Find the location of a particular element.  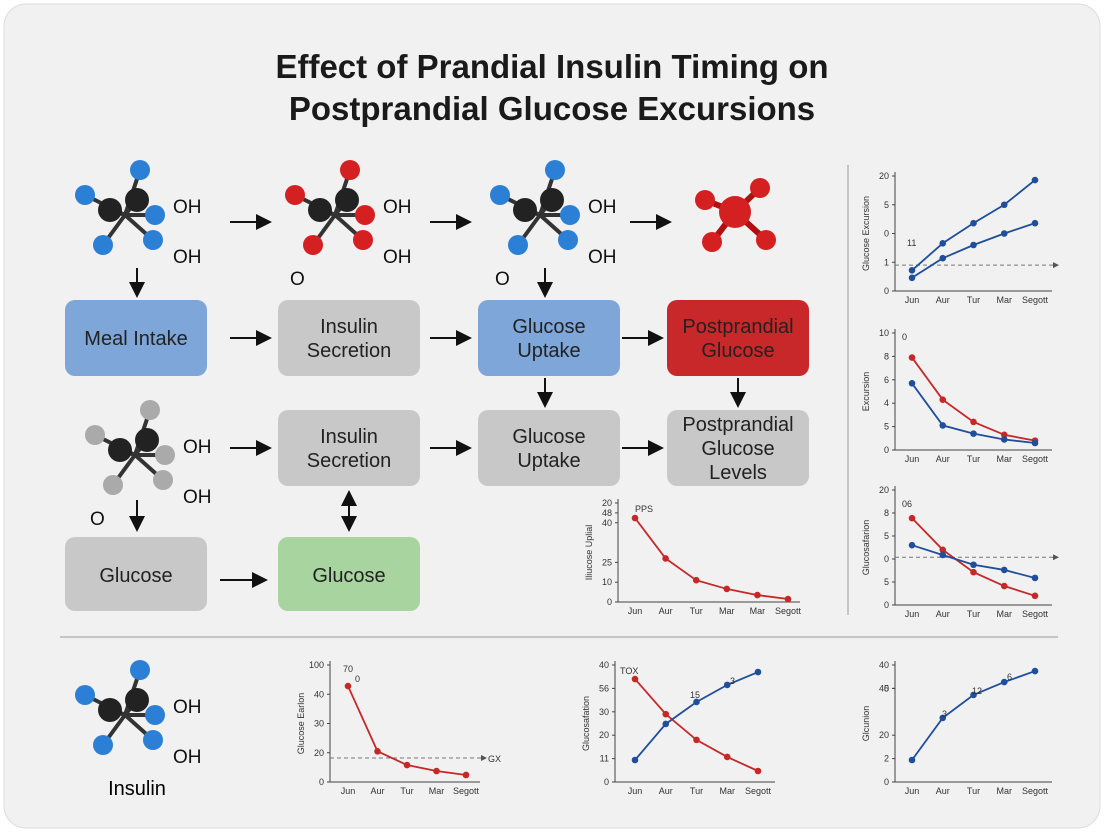

y-axis-label: Glucose Excursion is located at coordinates (866, 233).